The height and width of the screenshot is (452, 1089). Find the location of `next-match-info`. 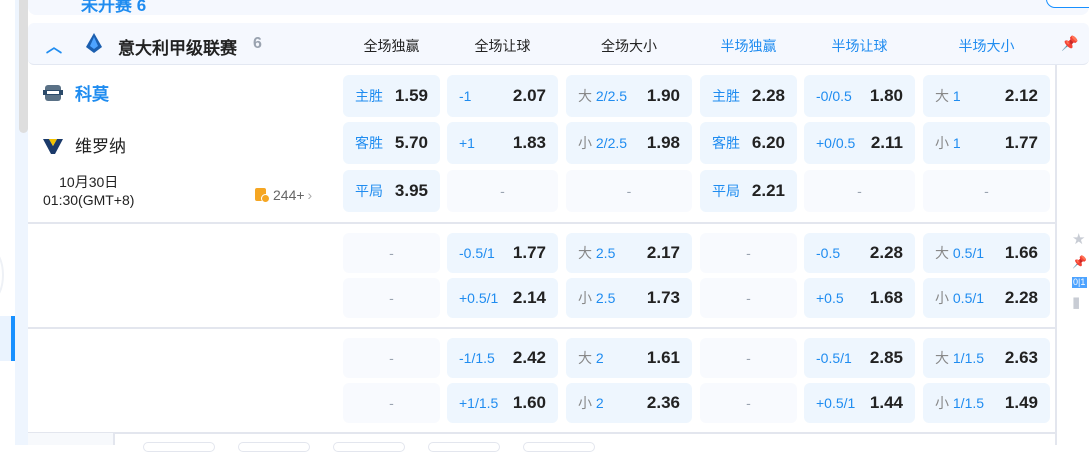

next-match-info is located at coordinates (71, 439).